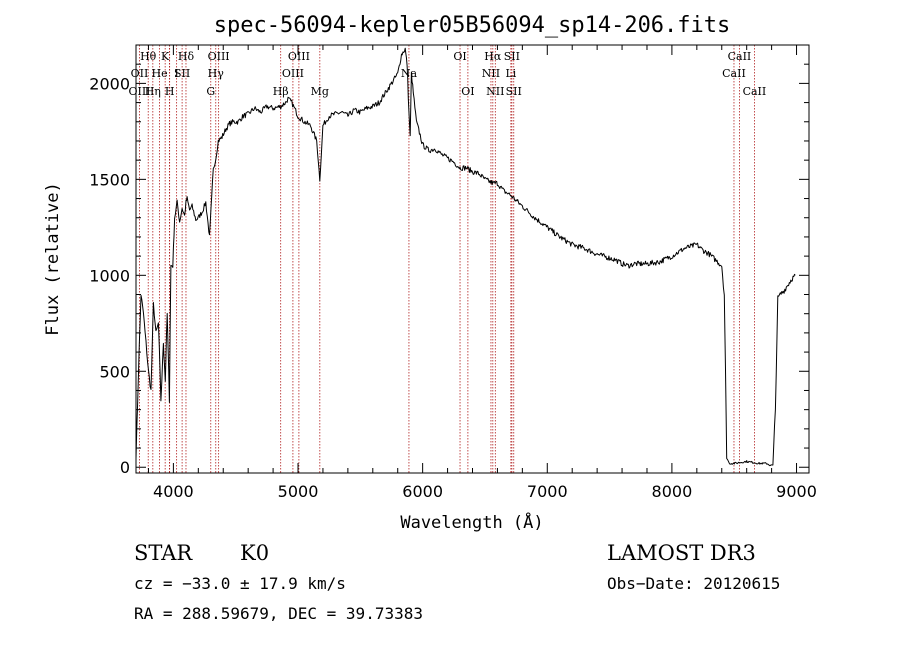 This screenshot has width=900, height=649. I want to click on x-tick-label: 7000, so click(547, 491).